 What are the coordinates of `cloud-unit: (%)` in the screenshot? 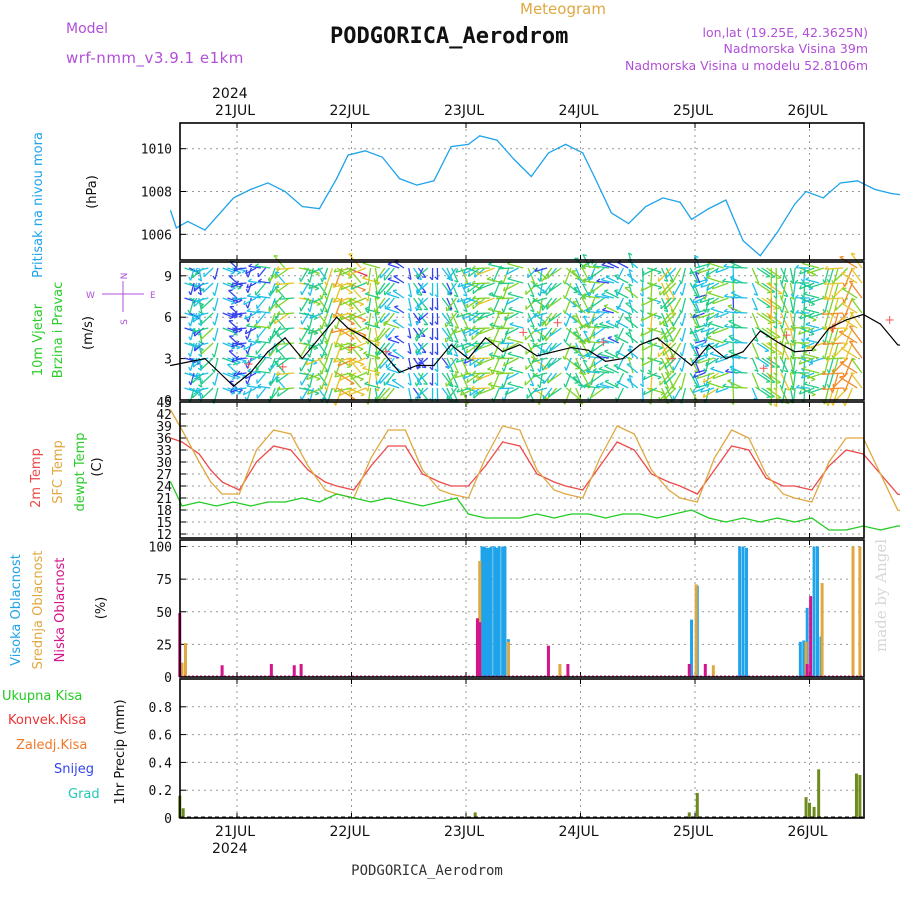 It's located at (101, 608).